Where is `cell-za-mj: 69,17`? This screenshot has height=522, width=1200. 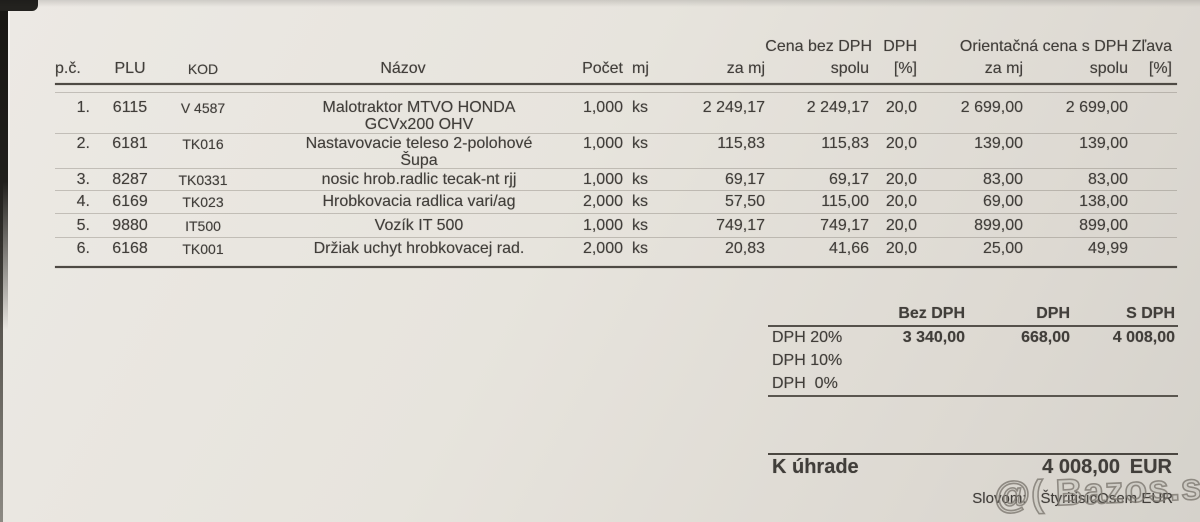 cell-za-mj: 69,17 is located at coordinates (744, 179).